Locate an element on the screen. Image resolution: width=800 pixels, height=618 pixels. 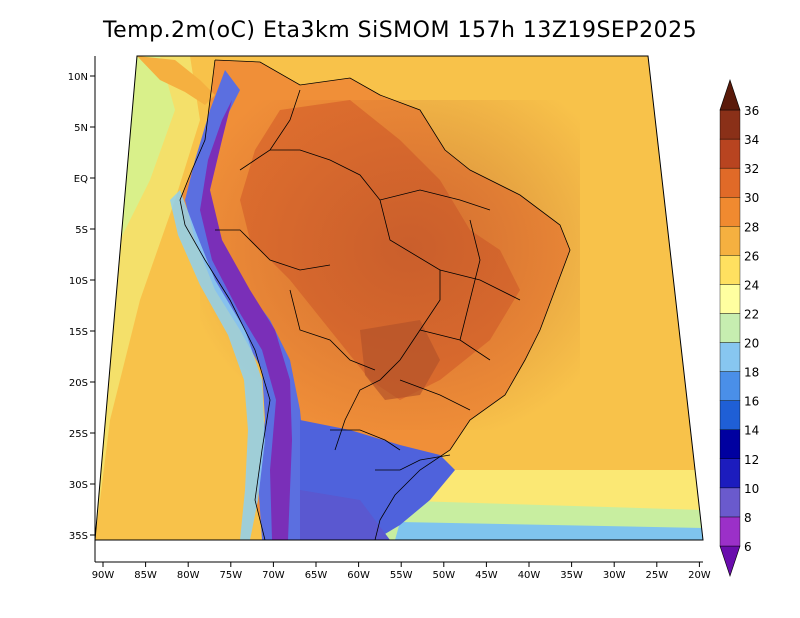
lat-label: 35S is located at coordinates (78, 536).